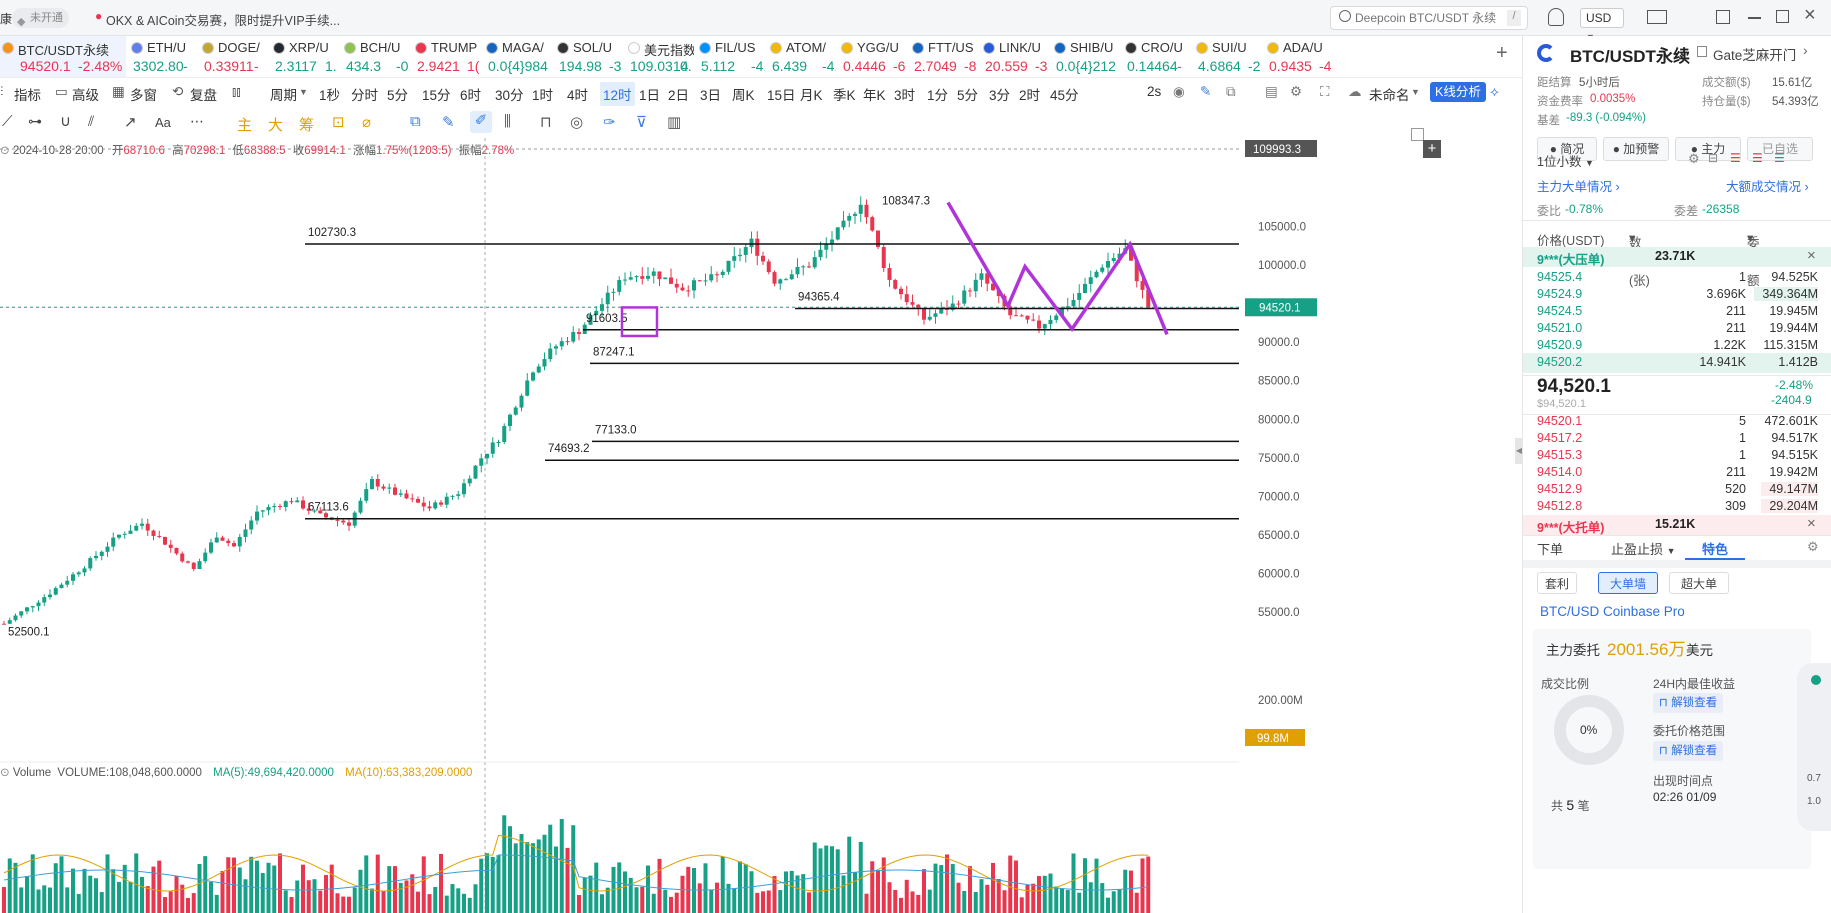  What do you see at coordinates (1699, 583) in the screenshot?
I see `chip-super-big: 超大单` at bounding box center [1699, 583].